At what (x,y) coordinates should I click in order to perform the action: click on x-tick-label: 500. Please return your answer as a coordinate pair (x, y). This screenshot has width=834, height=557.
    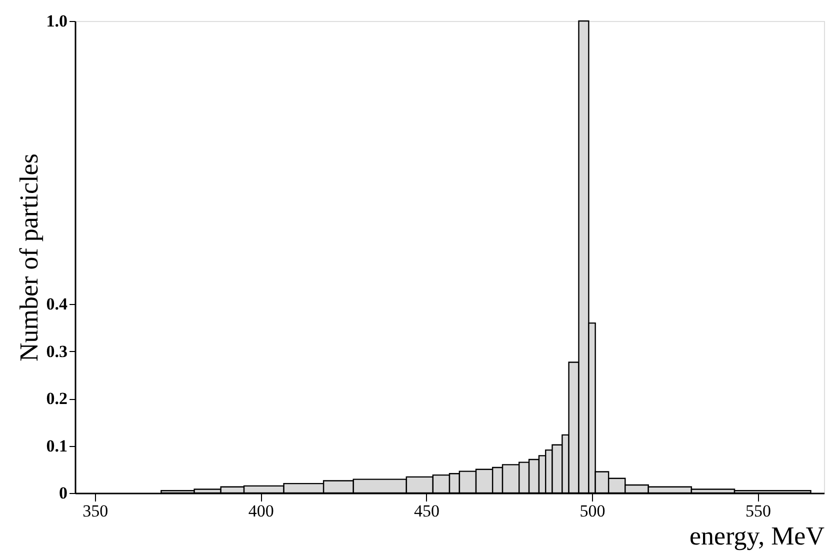
    Looking at the image, I should click on (593, 511).